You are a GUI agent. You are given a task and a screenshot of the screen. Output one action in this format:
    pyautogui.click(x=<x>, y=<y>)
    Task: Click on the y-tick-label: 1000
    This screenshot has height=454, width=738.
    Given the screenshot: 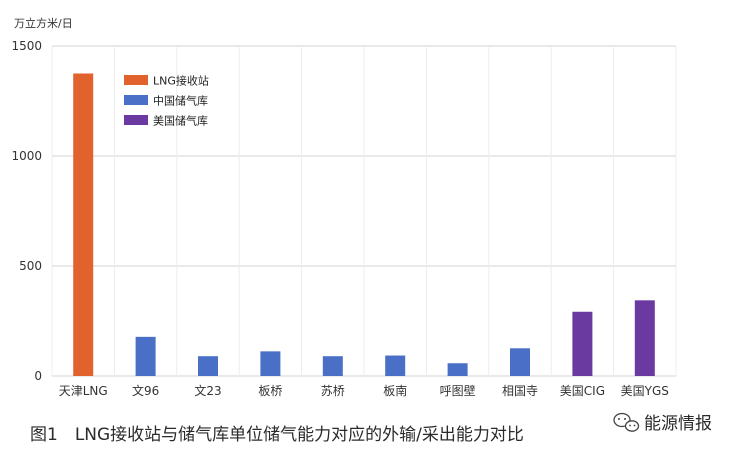 What is the action you would take?
    pyautogui.click(x=26, y=156)
    